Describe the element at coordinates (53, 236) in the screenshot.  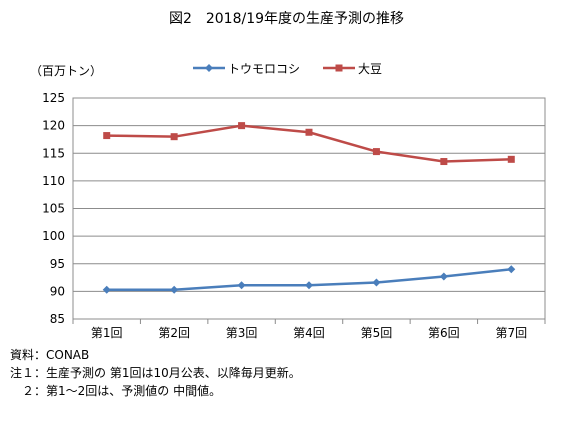
I see `y-tick-label: 100` at that location.